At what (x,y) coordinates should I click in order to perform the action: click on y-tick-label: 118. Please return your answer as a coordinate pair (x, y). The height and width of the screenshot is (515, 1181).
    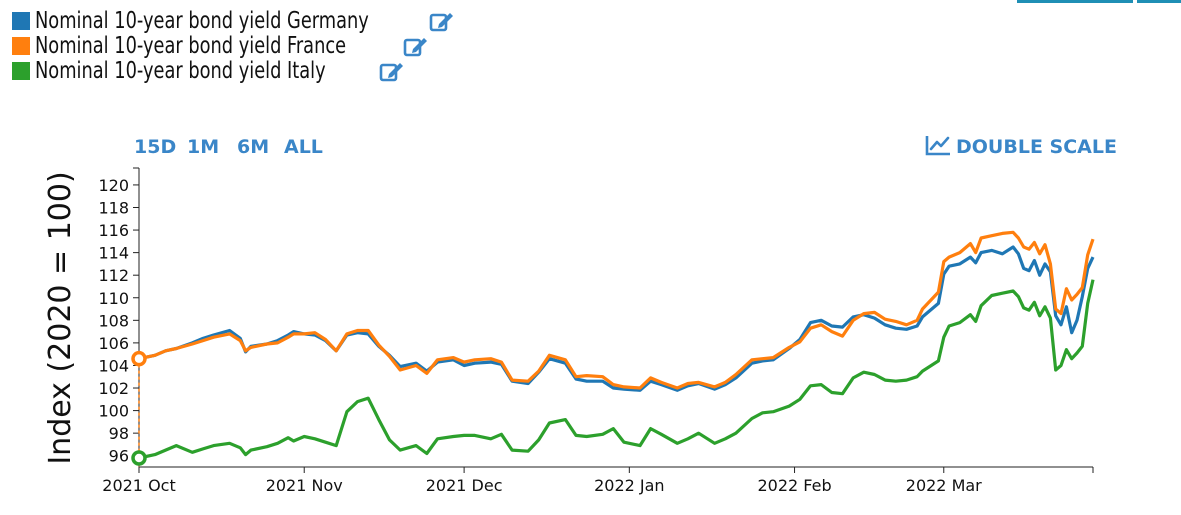
    Looking at the image, I should click on (113, 207).